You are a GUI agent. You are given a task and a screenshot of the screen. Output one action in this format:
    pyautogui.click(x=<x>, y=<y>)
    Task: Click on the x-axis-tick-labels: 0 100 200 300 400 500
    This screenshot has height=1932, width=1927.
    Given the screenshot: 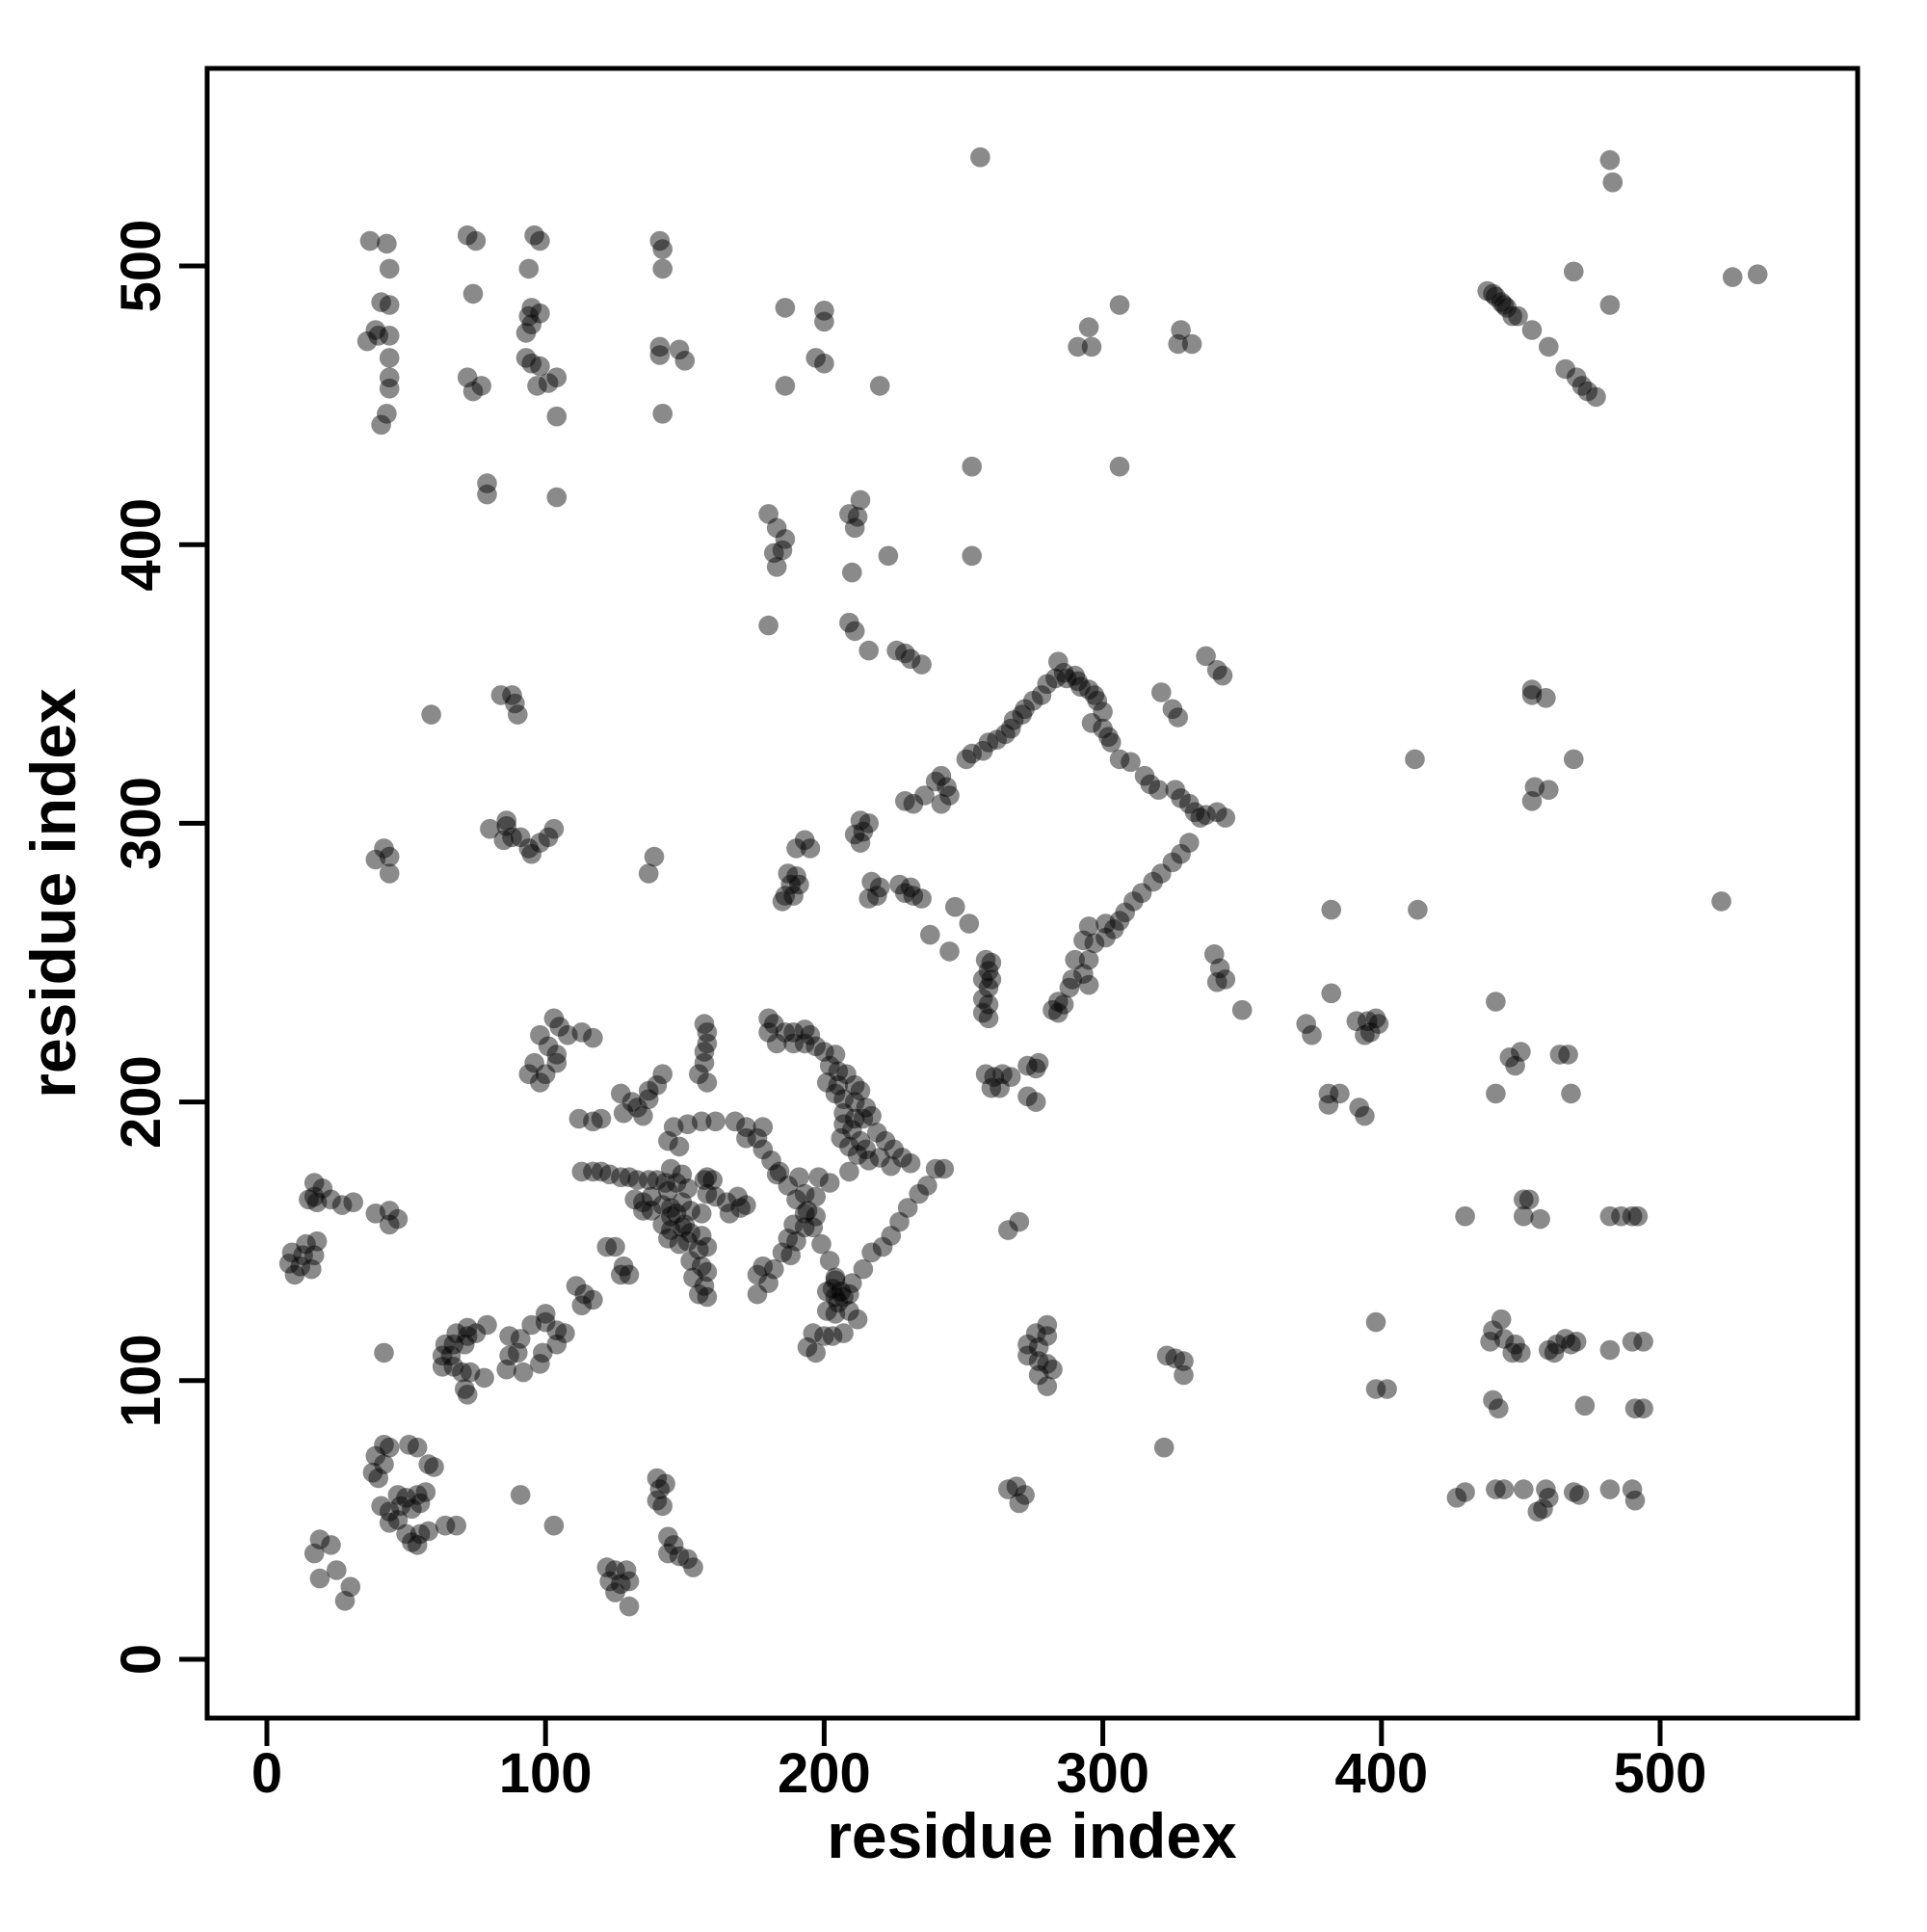 What is the action you would take?
    pyautogui.click(x=979, y=1773)
    